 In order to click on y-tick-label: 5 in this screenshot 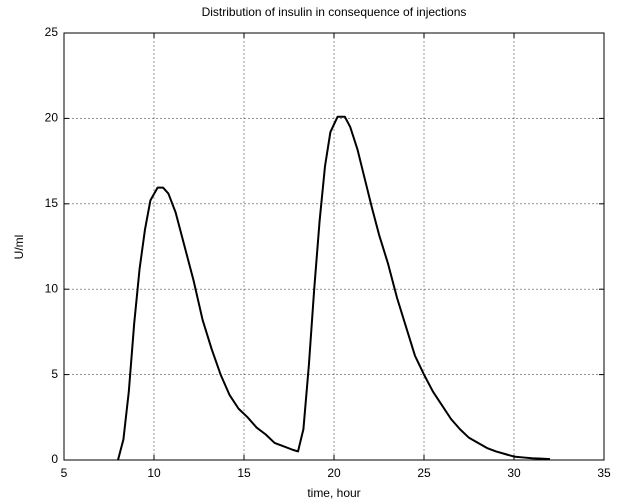, I will do `click(54, 374)`.